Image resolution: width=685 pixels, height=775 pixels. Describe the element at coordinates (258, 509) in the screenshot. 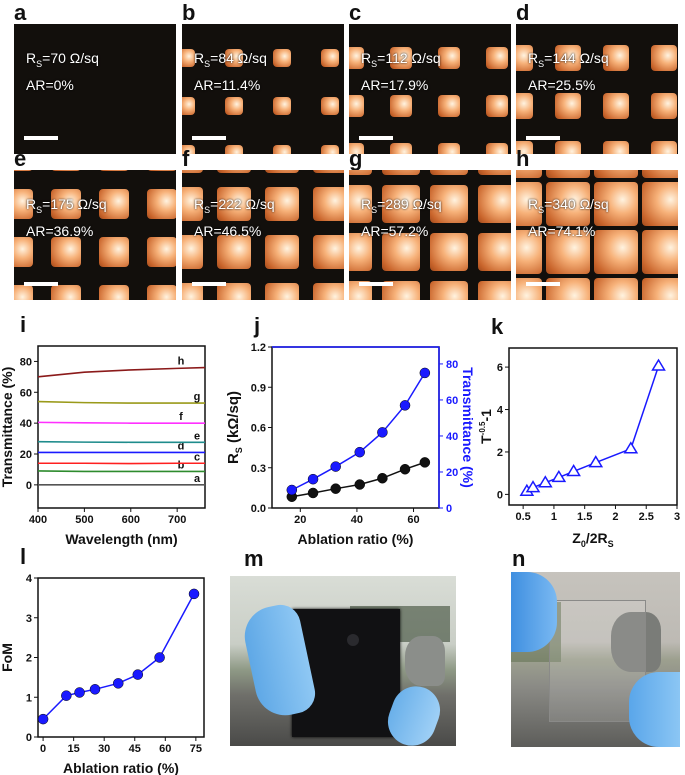

I see `y-tick-label: 0.0` at that location.